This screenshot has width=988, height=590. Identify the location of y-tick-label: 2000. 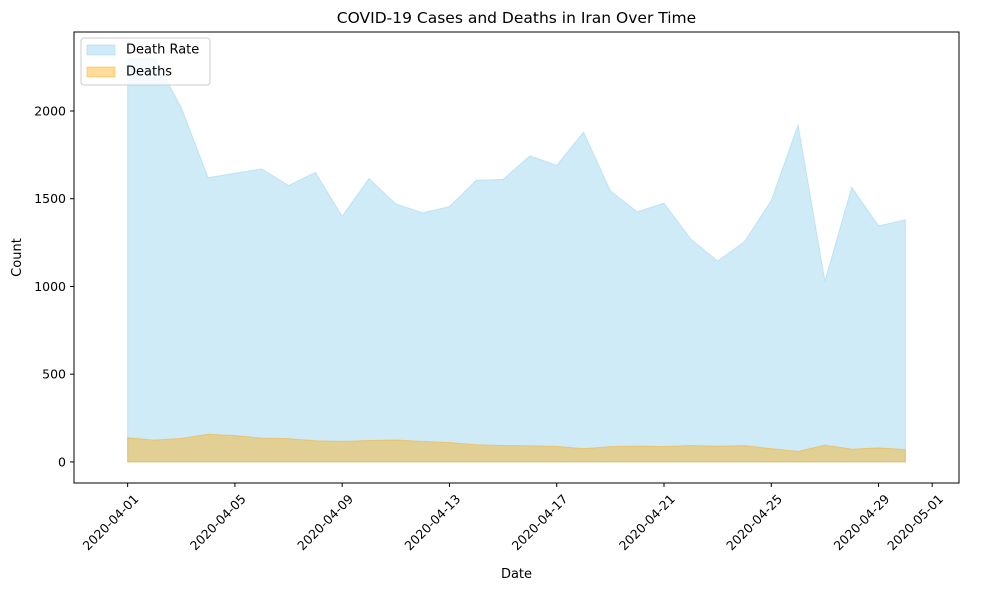
(50, 110).